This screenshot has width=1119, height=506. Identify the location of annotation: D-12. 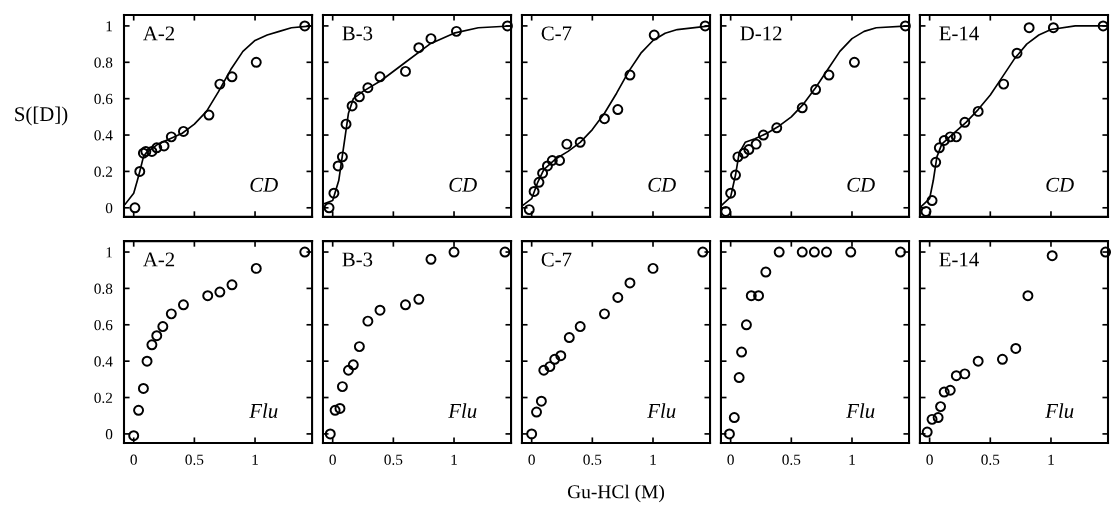
(761, 33).